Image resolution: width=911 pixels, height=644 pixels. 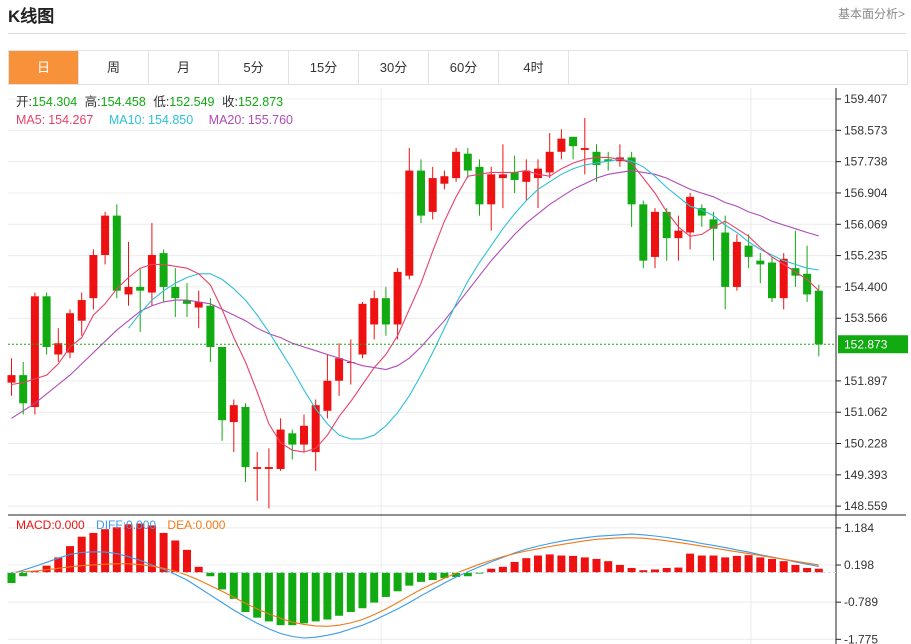 I want to click on tab-60min: 60分, so click(x=464, y=67).